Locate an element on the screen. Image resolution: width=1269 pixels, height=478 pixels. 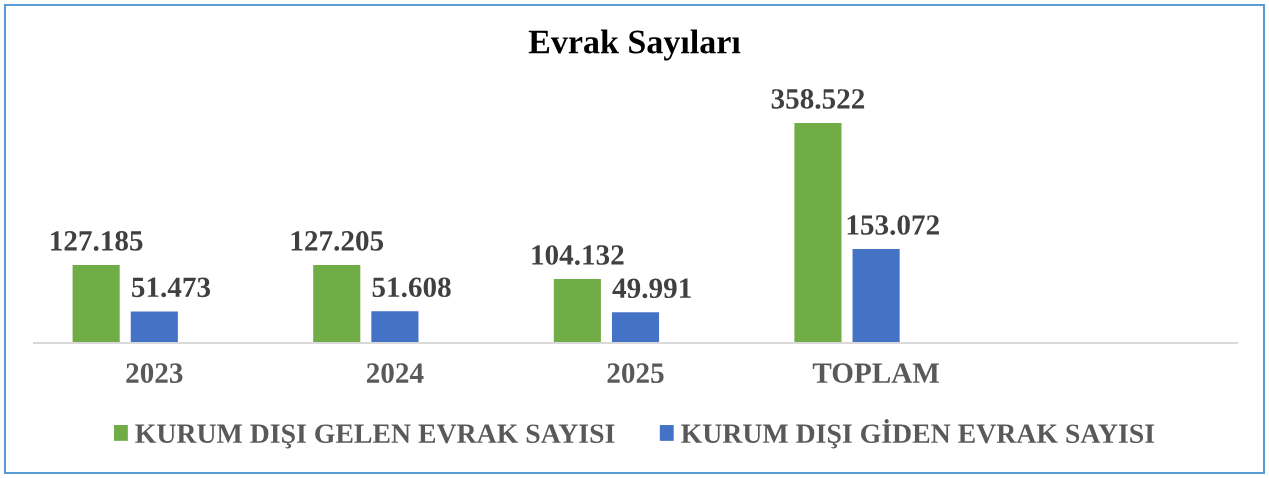
x-tick-label: TOPLAM is located at coordinates (875, 373).